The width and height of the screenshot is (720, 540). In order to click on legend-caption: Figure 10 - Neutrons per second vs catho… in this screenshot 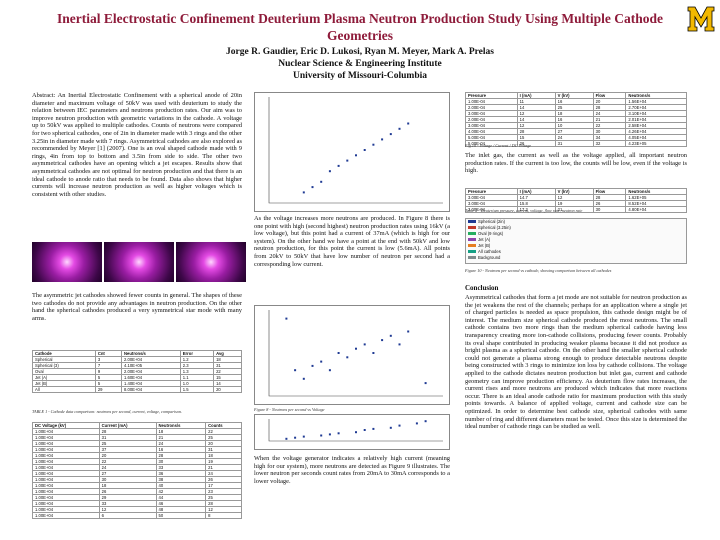, I will do `click(538, 270)`.